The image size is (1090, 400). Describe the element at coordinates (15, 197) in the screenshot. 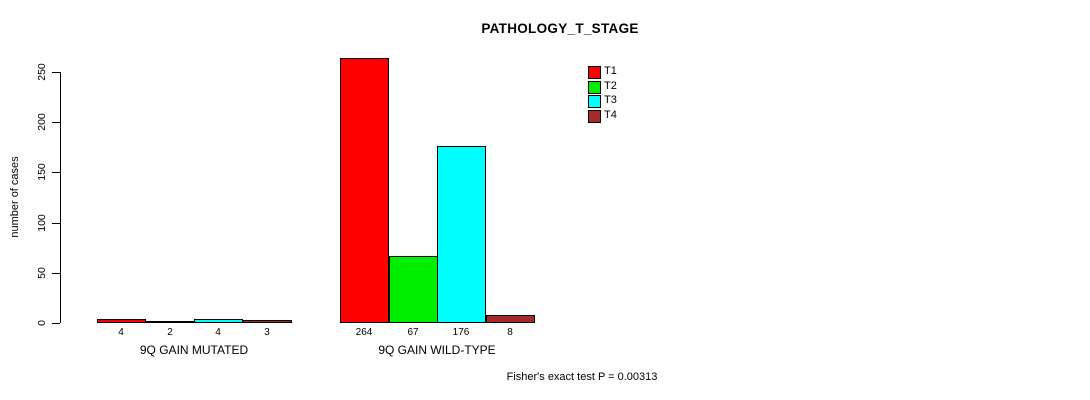

I see `y-axis-label: number of cases` at that location.